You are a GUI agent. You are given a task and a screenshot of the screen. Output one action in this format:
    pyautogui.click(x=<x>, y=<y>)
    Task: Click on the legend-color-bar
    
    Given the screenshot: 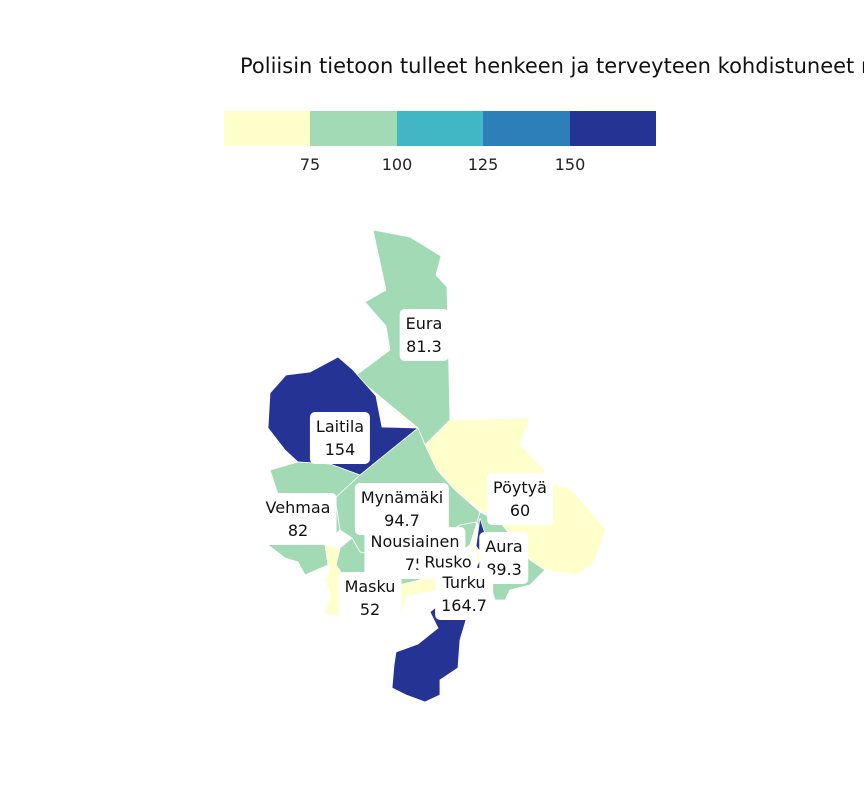 What is the action you would take?
    pyautogui.click(x=440, y=128)
    